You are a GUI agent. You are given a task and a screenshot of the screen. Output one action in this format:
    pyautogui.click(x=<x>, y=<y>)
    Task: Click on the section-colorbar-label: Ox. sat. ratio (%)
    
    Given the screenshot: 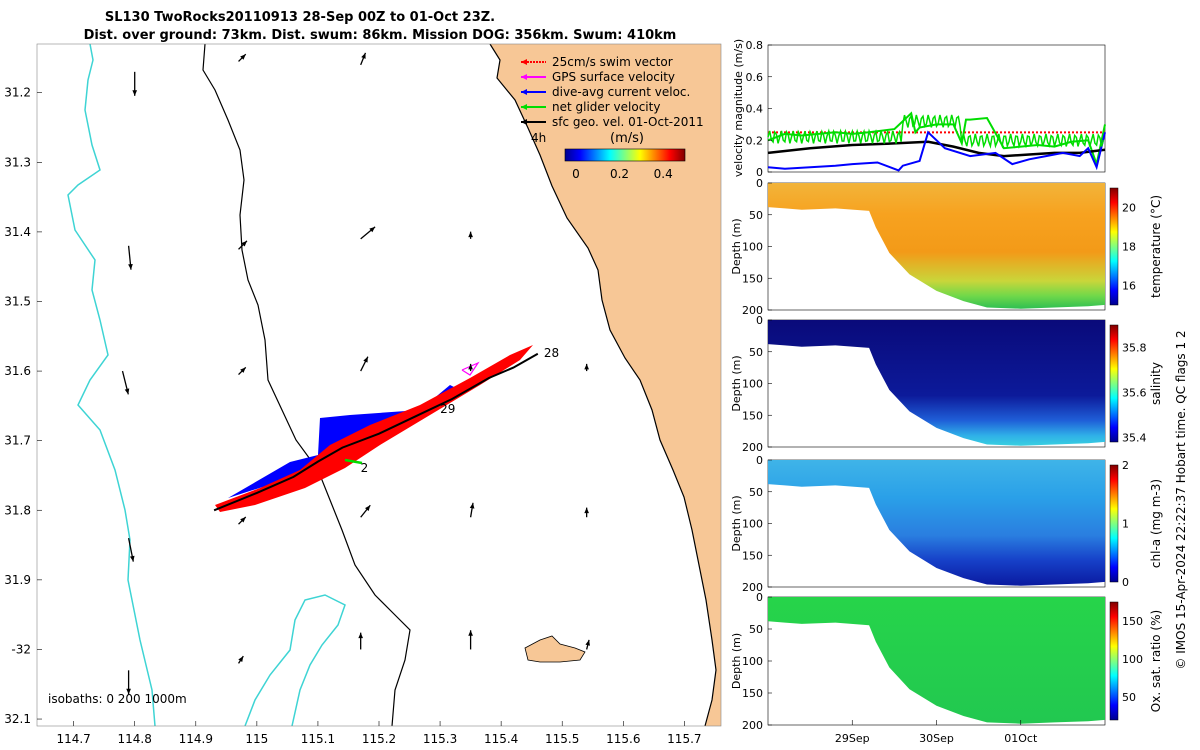 What is the action you would take?
    pyautogui.click(x=1156, y=661)
    